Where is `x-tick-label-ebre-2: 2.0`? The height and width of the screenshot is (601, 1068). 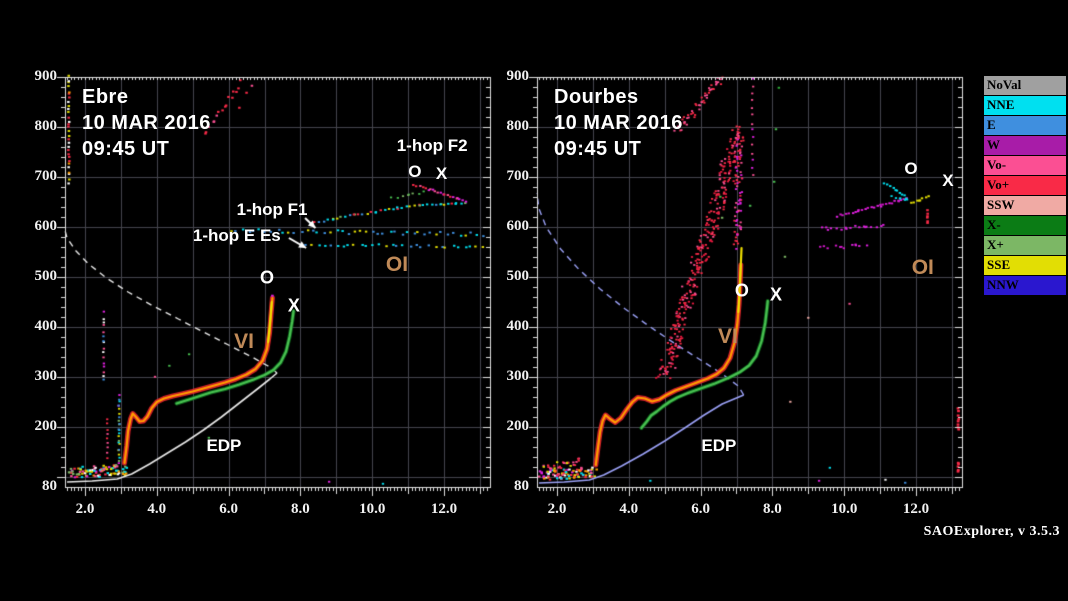 x-tick-label-ebre-2: 2.0 is located at coordinates (85, 509).